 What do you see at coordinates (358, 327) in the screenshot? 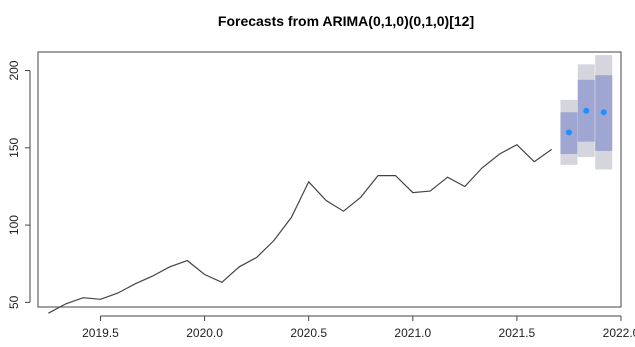
I see `x-axis: 2019.5 2020.0 2020.5 2021.0 2021.5 2022.0` at bounding box center [358, 327].